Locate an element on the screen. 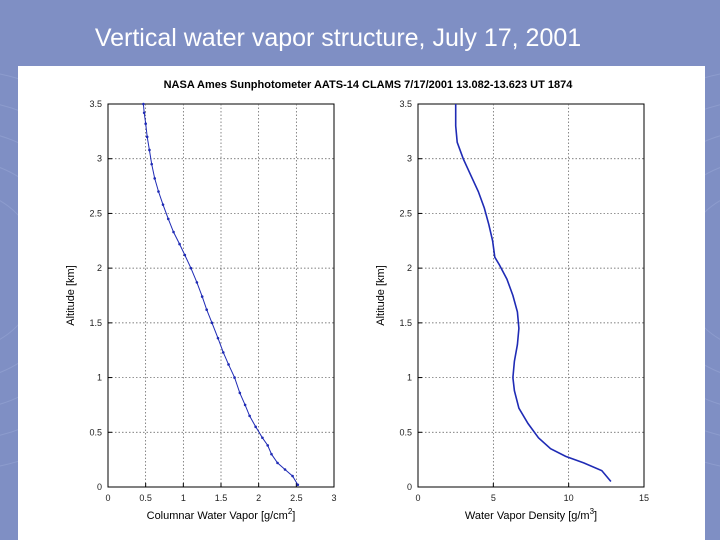  cwv-ytick-label: 0 is located at coordinates (99, 487).